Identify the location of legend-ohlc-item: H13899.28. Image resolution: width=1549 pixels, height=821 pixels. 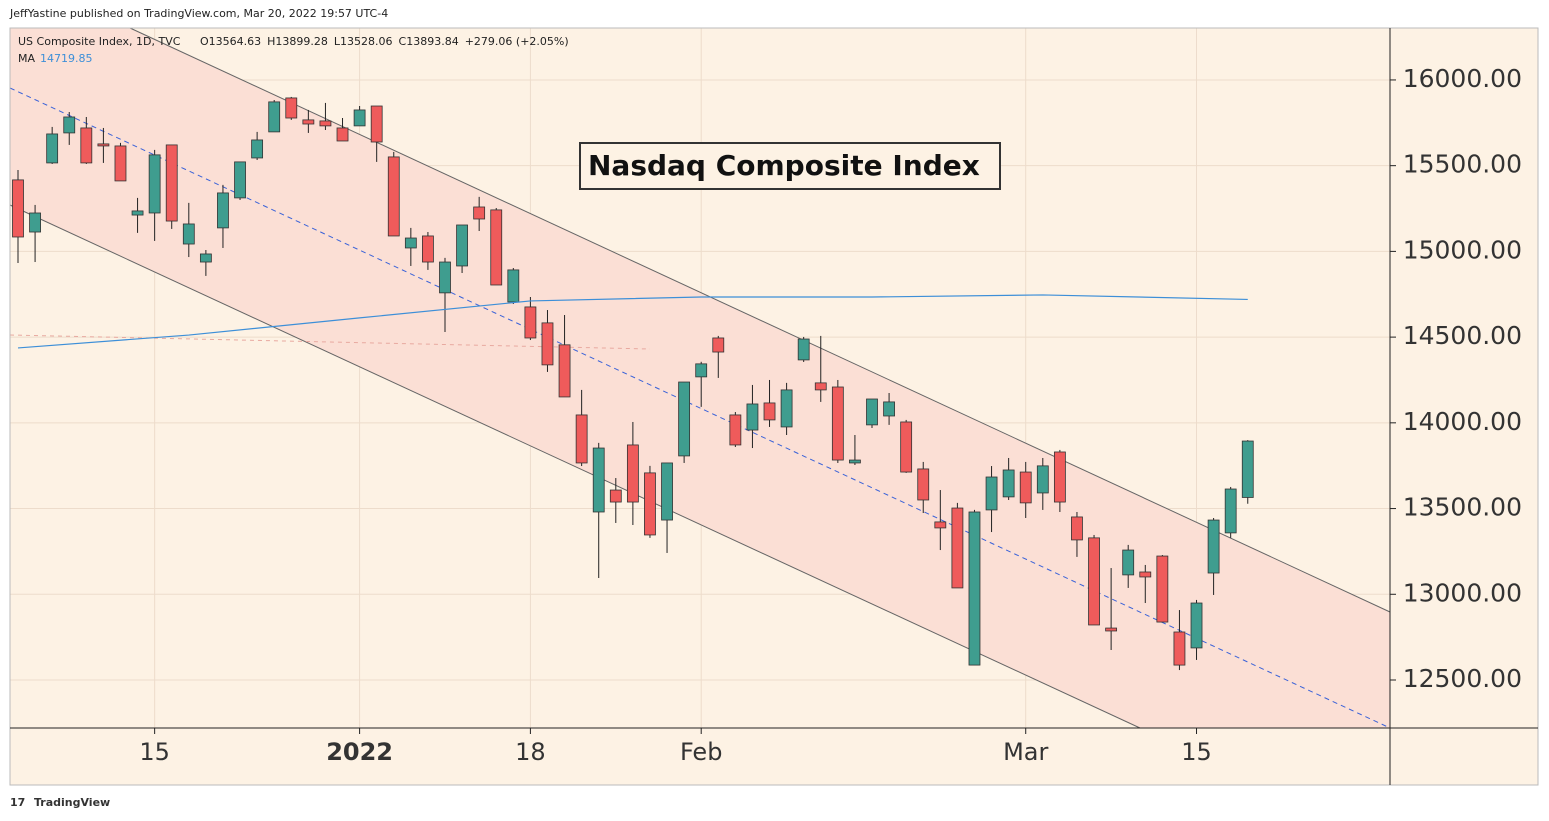
(297, 41).